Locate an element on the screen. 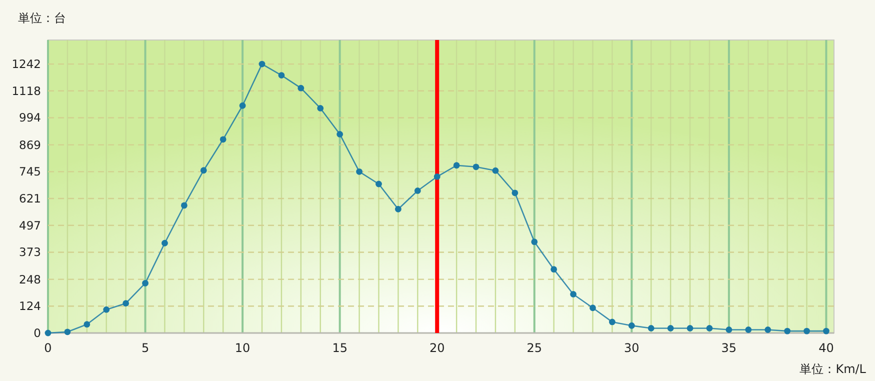 The width and height of the screenshot is (875, 381). x-tick-label: 0 is located at coordinates (48, 348).